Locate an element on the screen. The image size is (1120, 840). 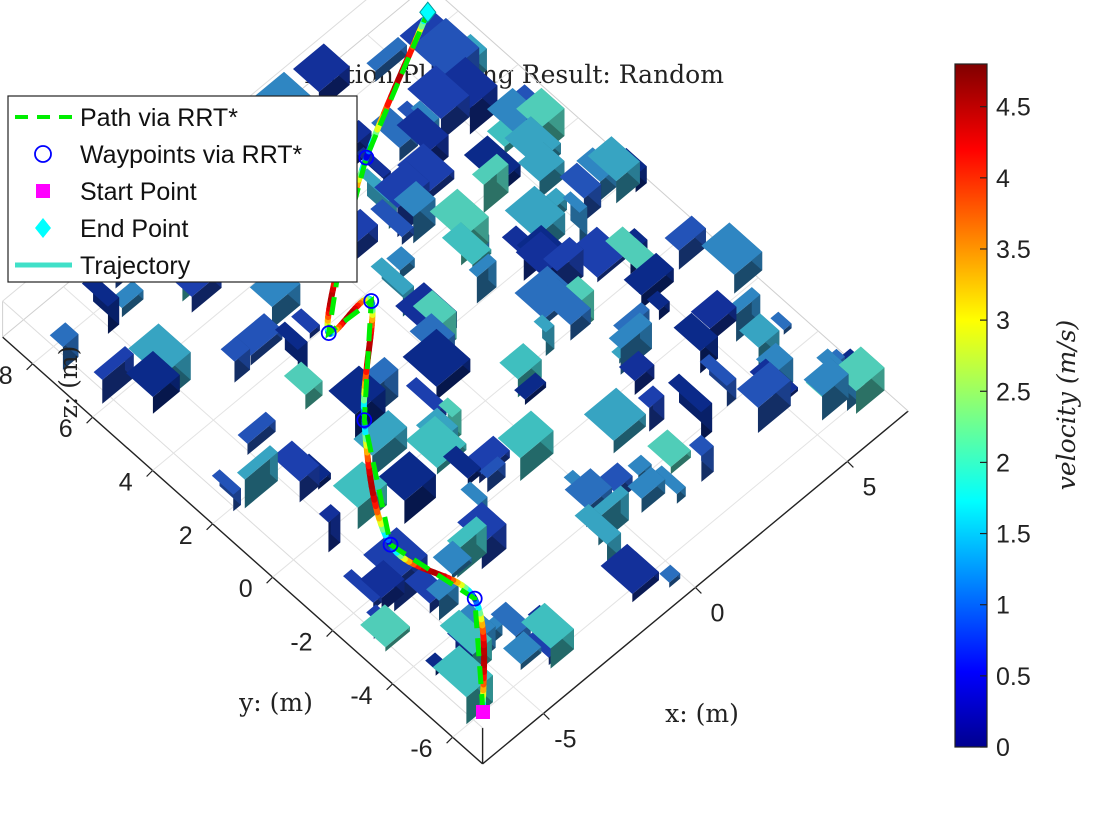
y-tick-label: 0 is located at coordinates (246, 589).